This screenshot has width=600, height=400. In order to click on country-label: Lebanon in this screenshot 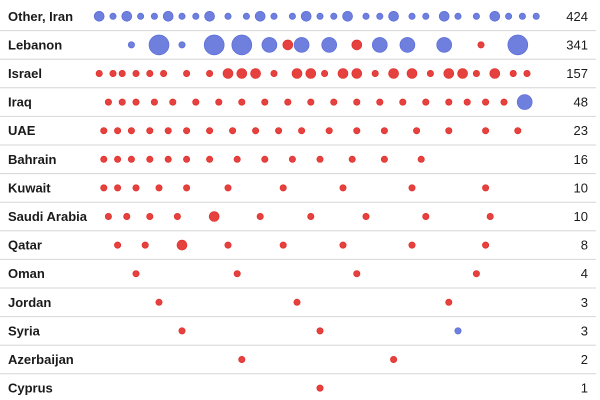, I will do `click(35, 44)`.